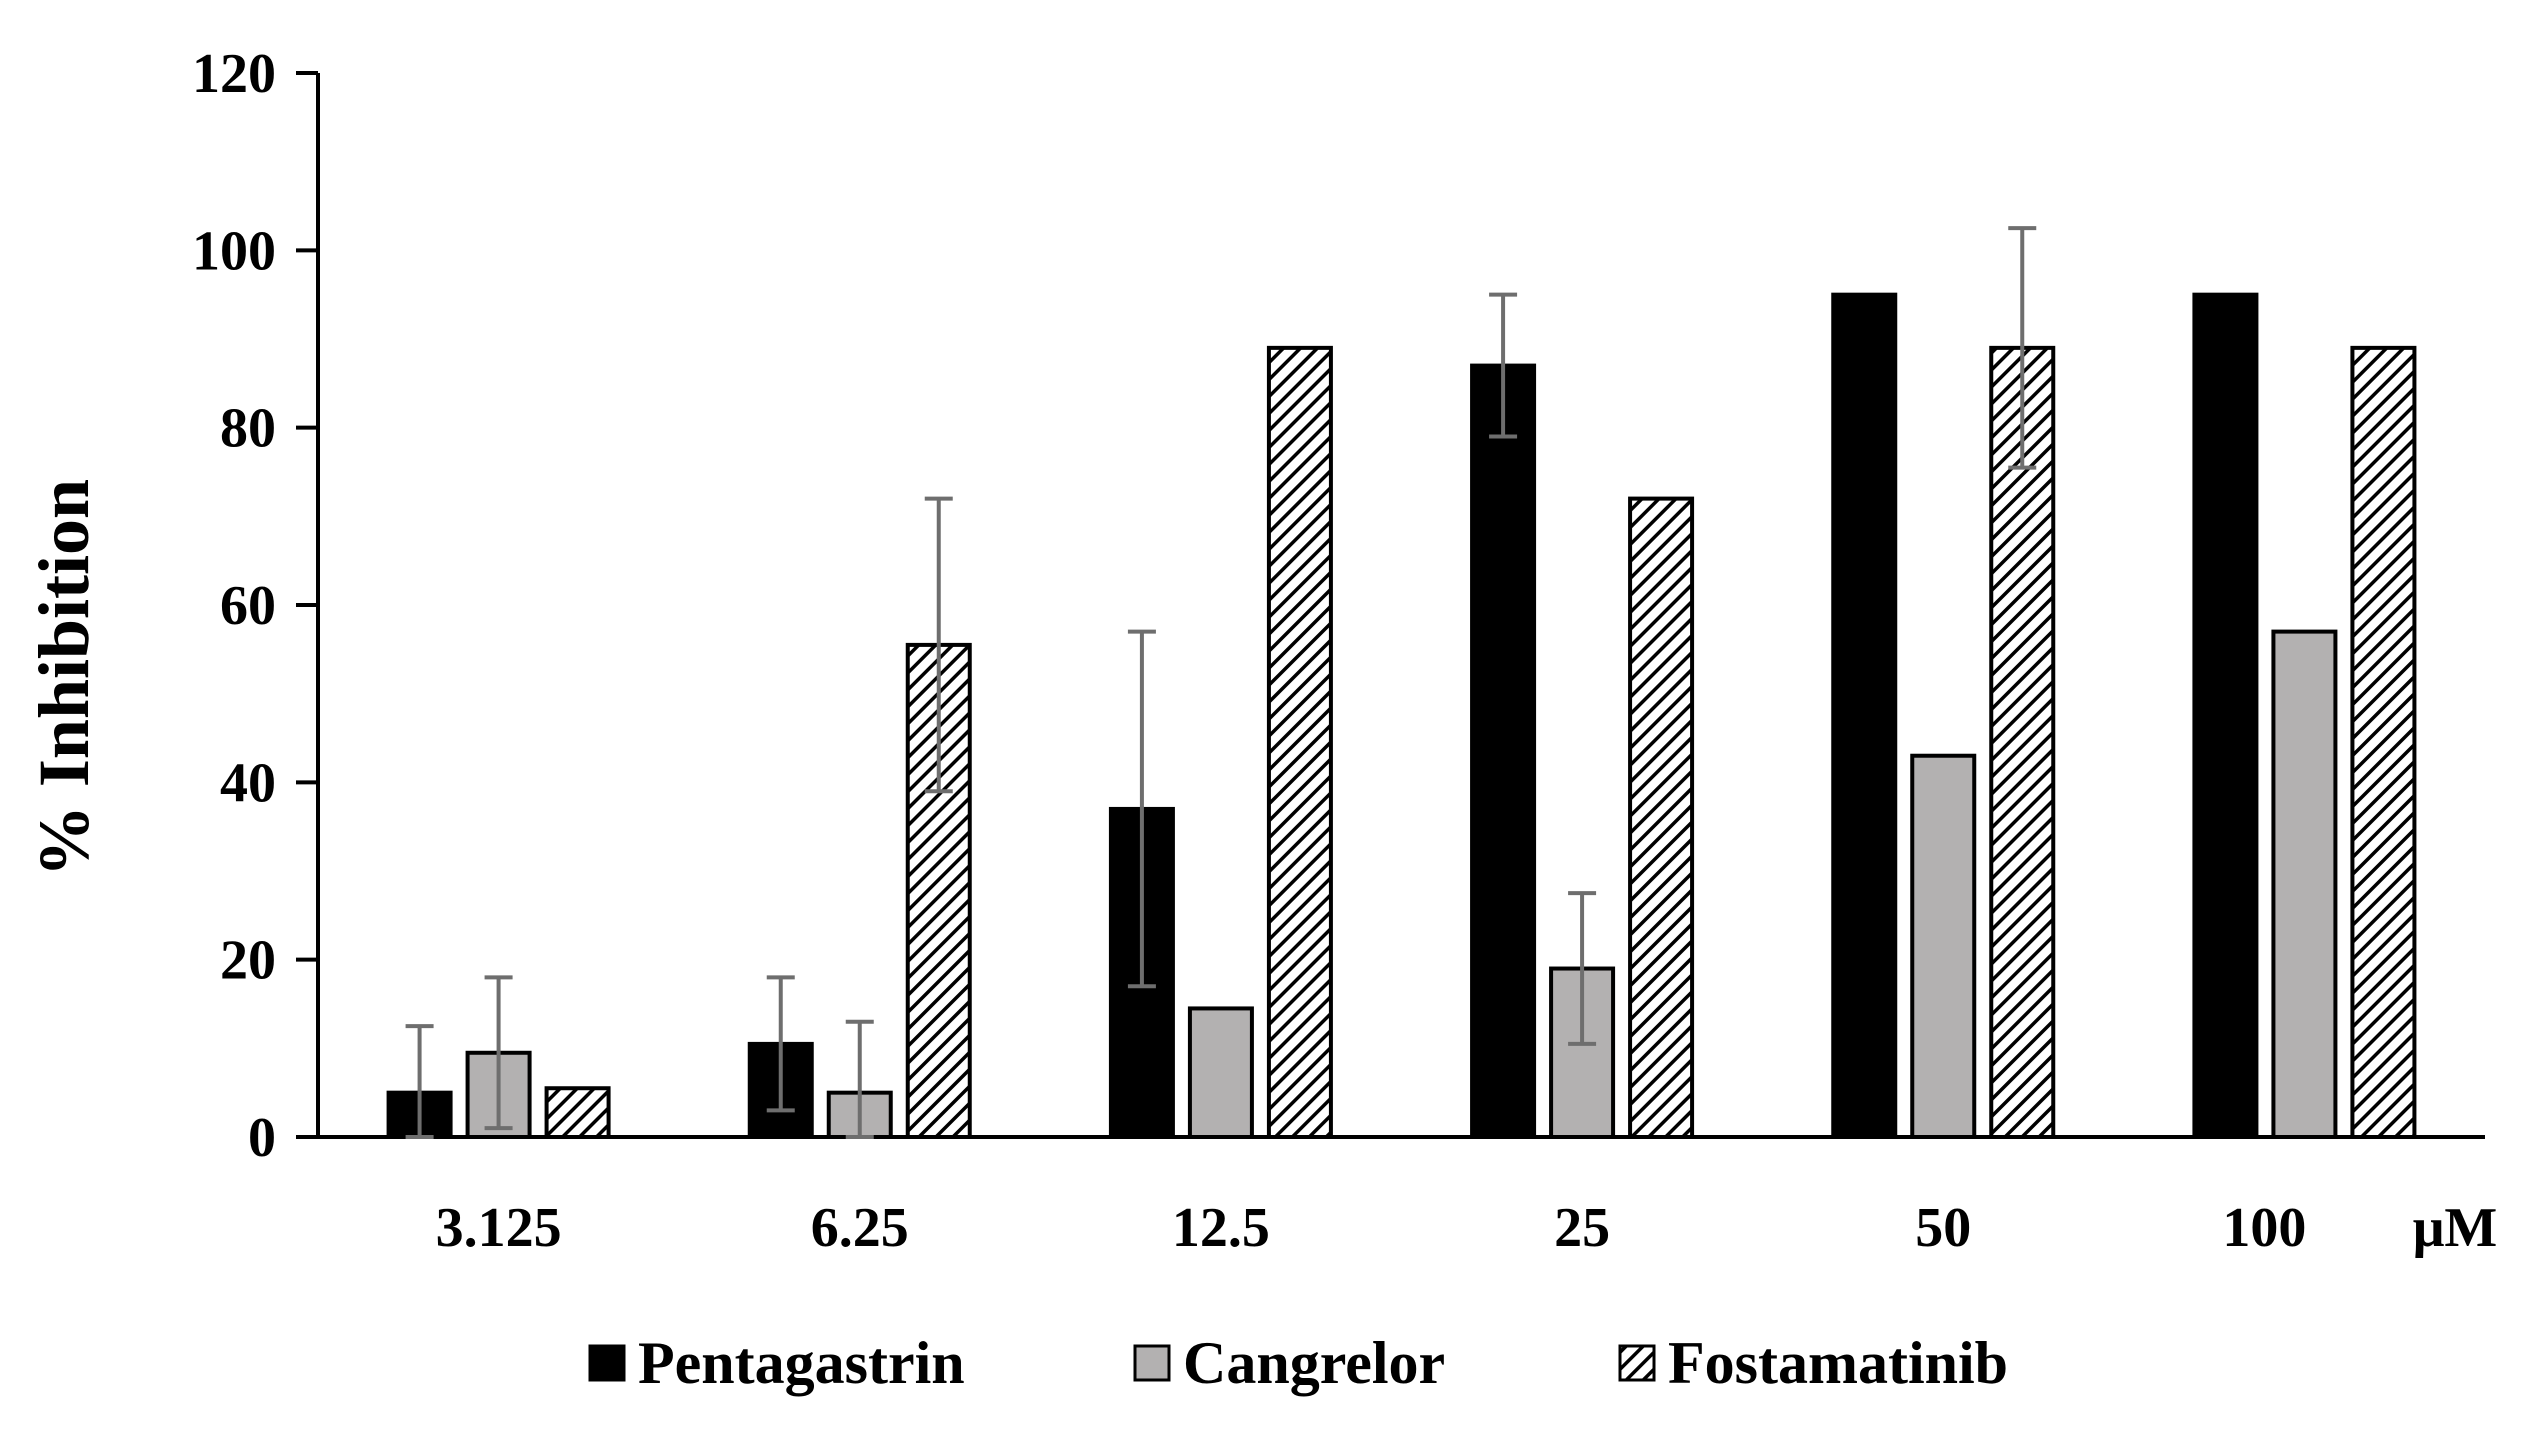  I want to click on x-tick-label: 12.5, so click(1221, 1228).